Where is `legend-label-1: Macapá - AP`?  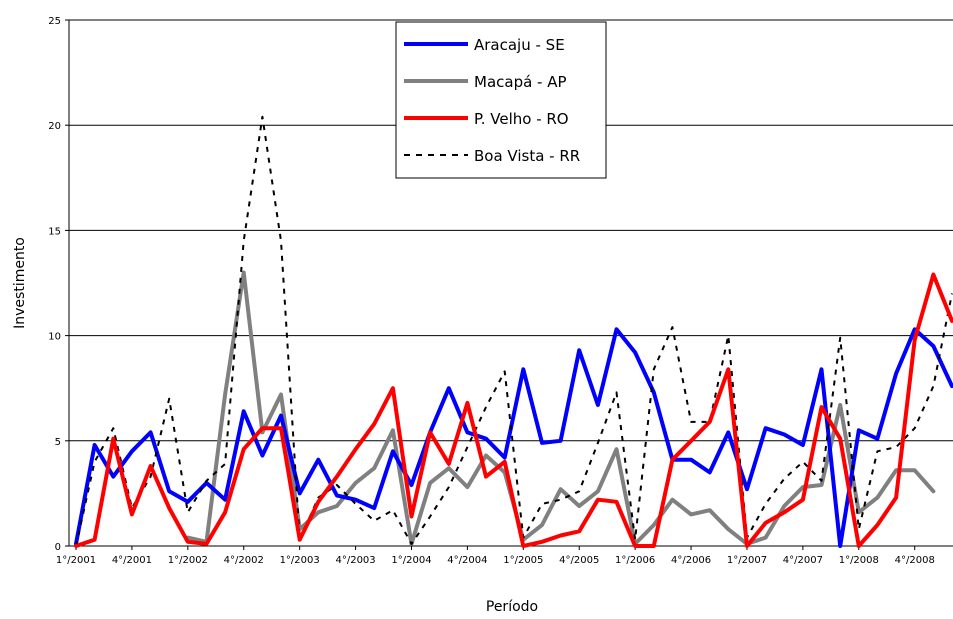
legend-label-1: Macapá - AP is located at coordinates (520, 82).